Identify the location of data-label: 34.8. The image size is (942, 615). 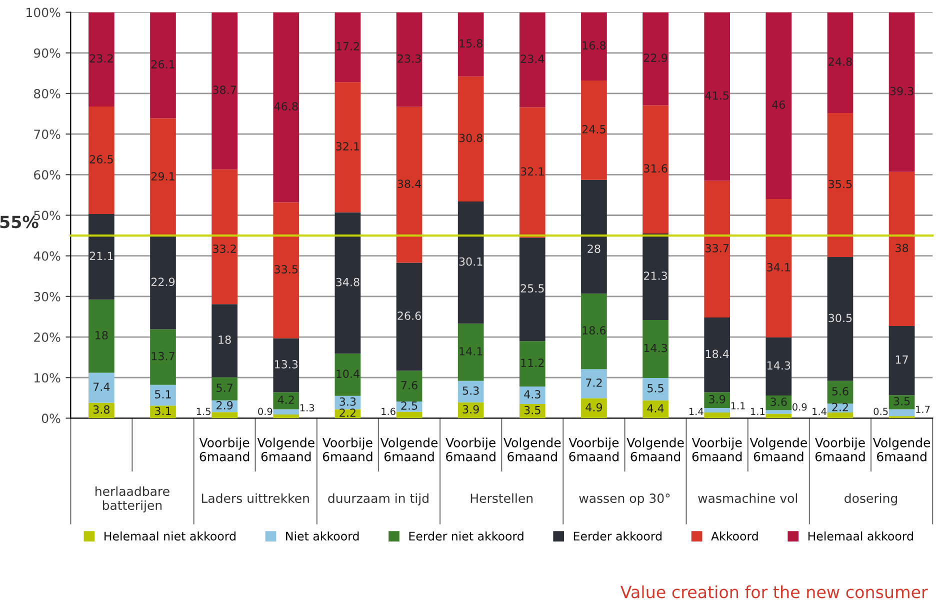
(348, 282).